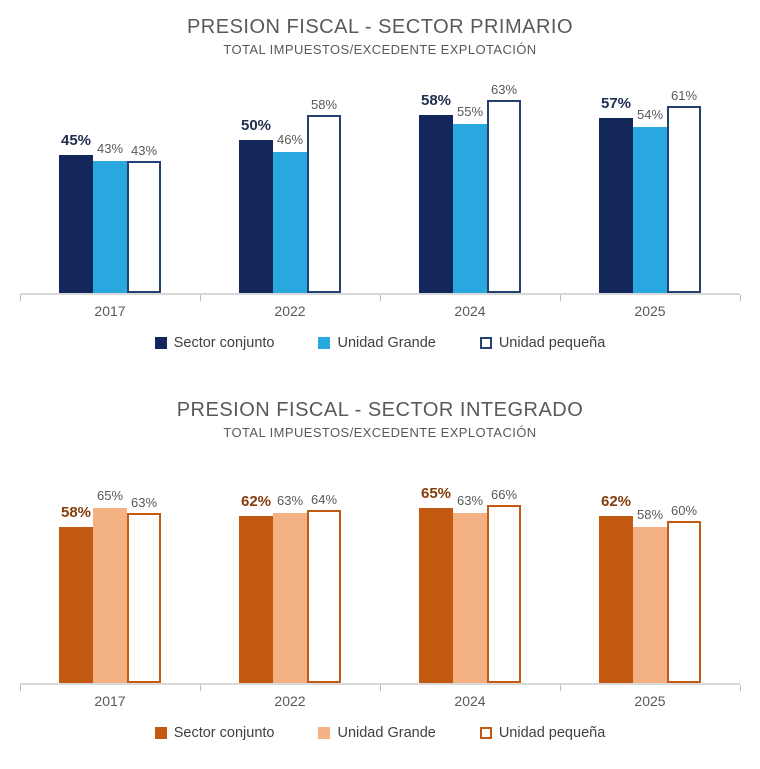  Describe the element at coordinates (144, 218) in the screenshot. I see `bar-unidad-pequeña: 43%` at that location.